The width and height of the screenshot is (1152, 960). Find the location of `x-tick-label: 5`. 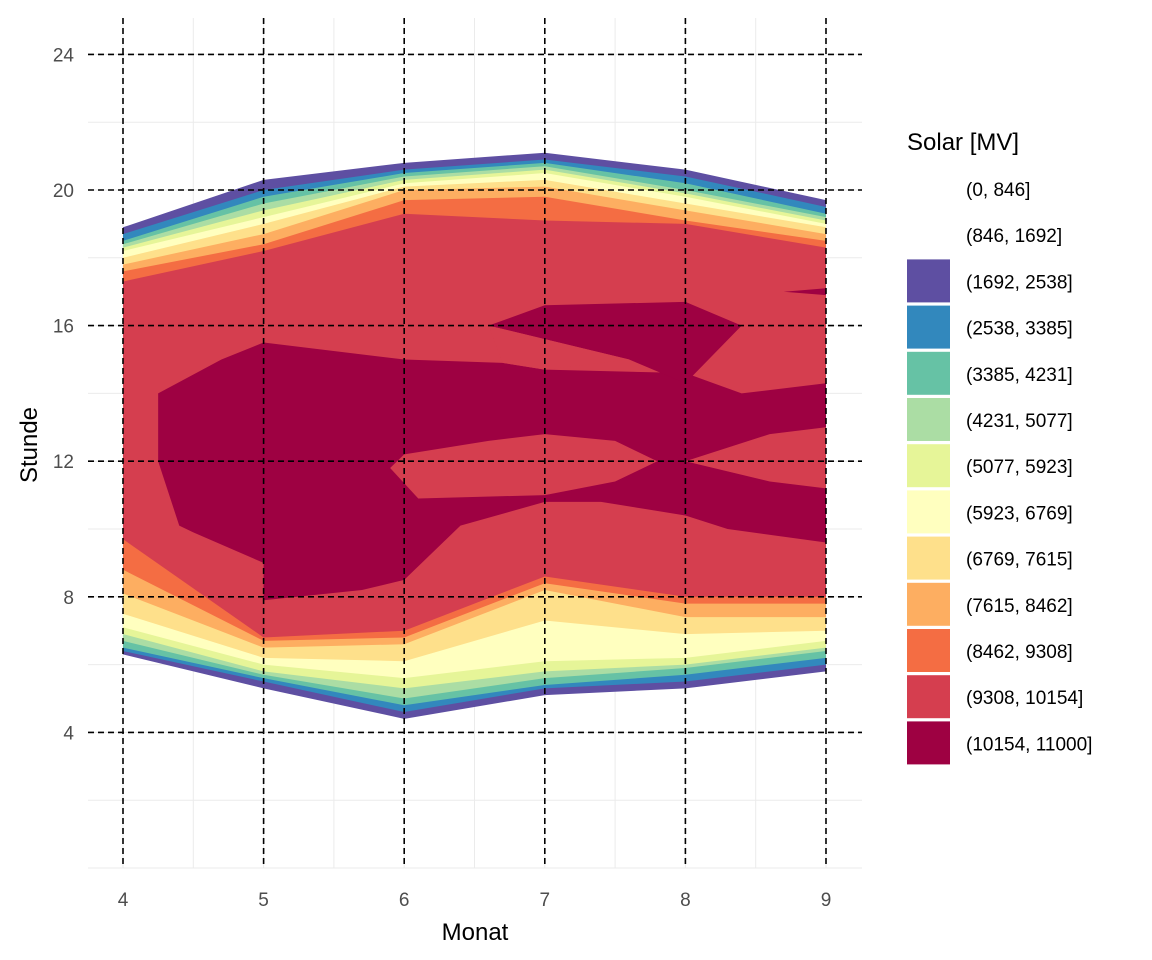

x-tick-label: 5 is located at coordinates (263, 900).